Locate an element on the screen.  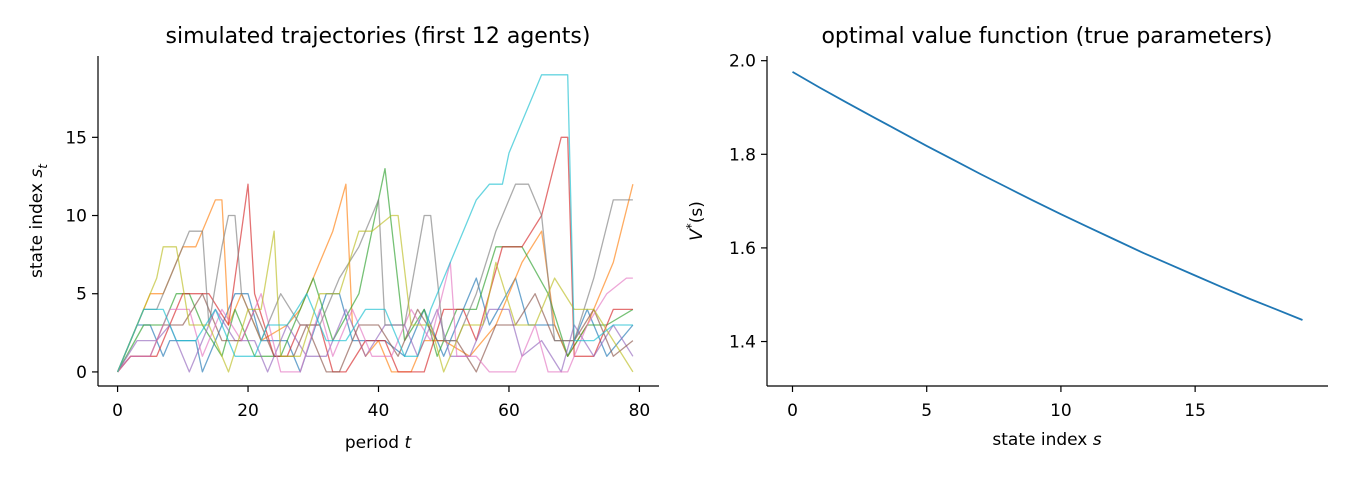
x-tick-label: 15 is located at coordinates (1195, 411).